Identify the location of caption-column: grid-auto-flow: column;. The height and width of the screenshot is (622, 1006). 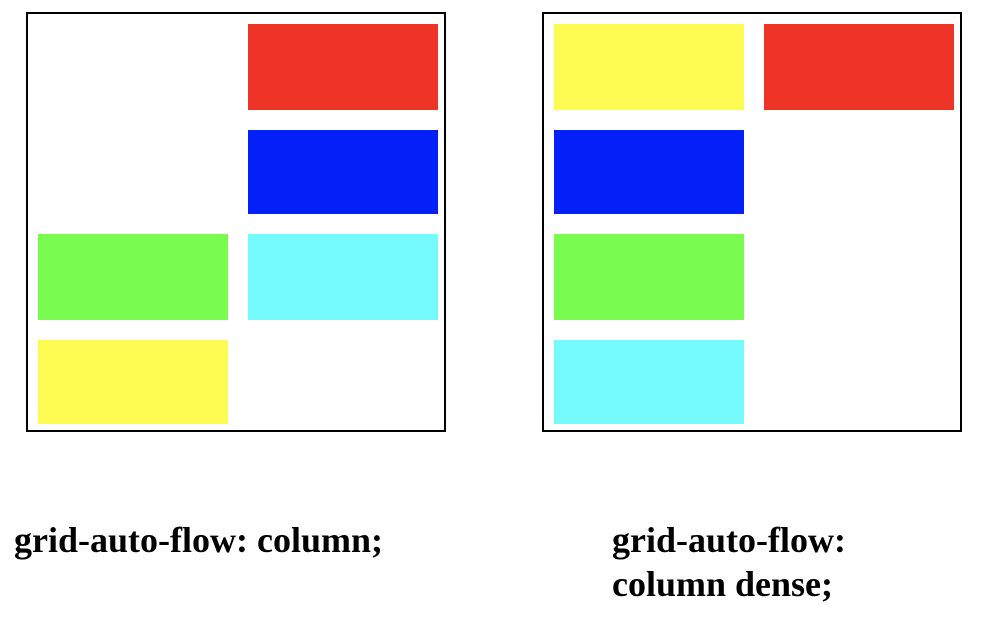
(249, 540).